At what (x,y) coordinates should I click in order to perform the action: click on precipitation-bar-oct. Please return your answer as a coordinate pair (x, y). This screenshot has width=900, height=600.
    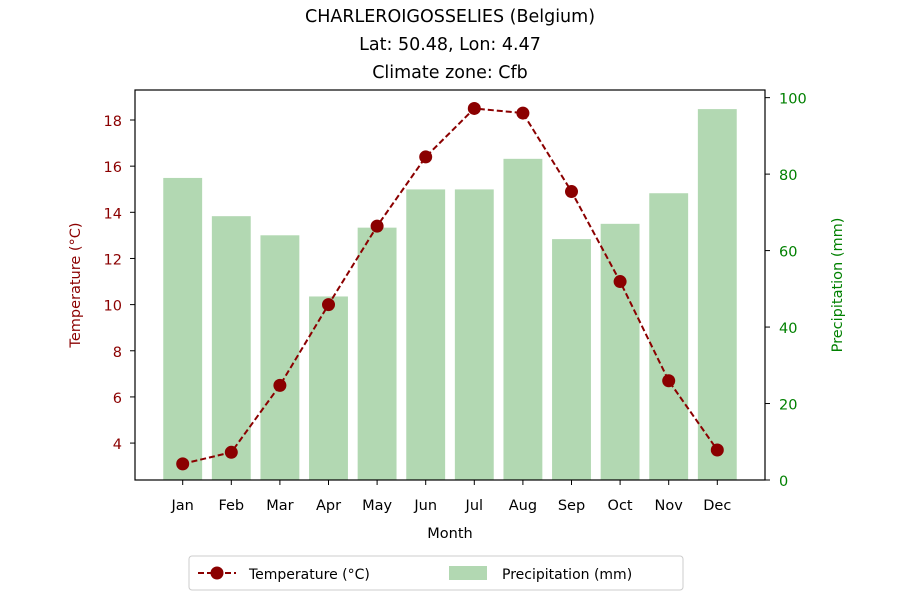
    Looking at the image, I should click on (620, 351).